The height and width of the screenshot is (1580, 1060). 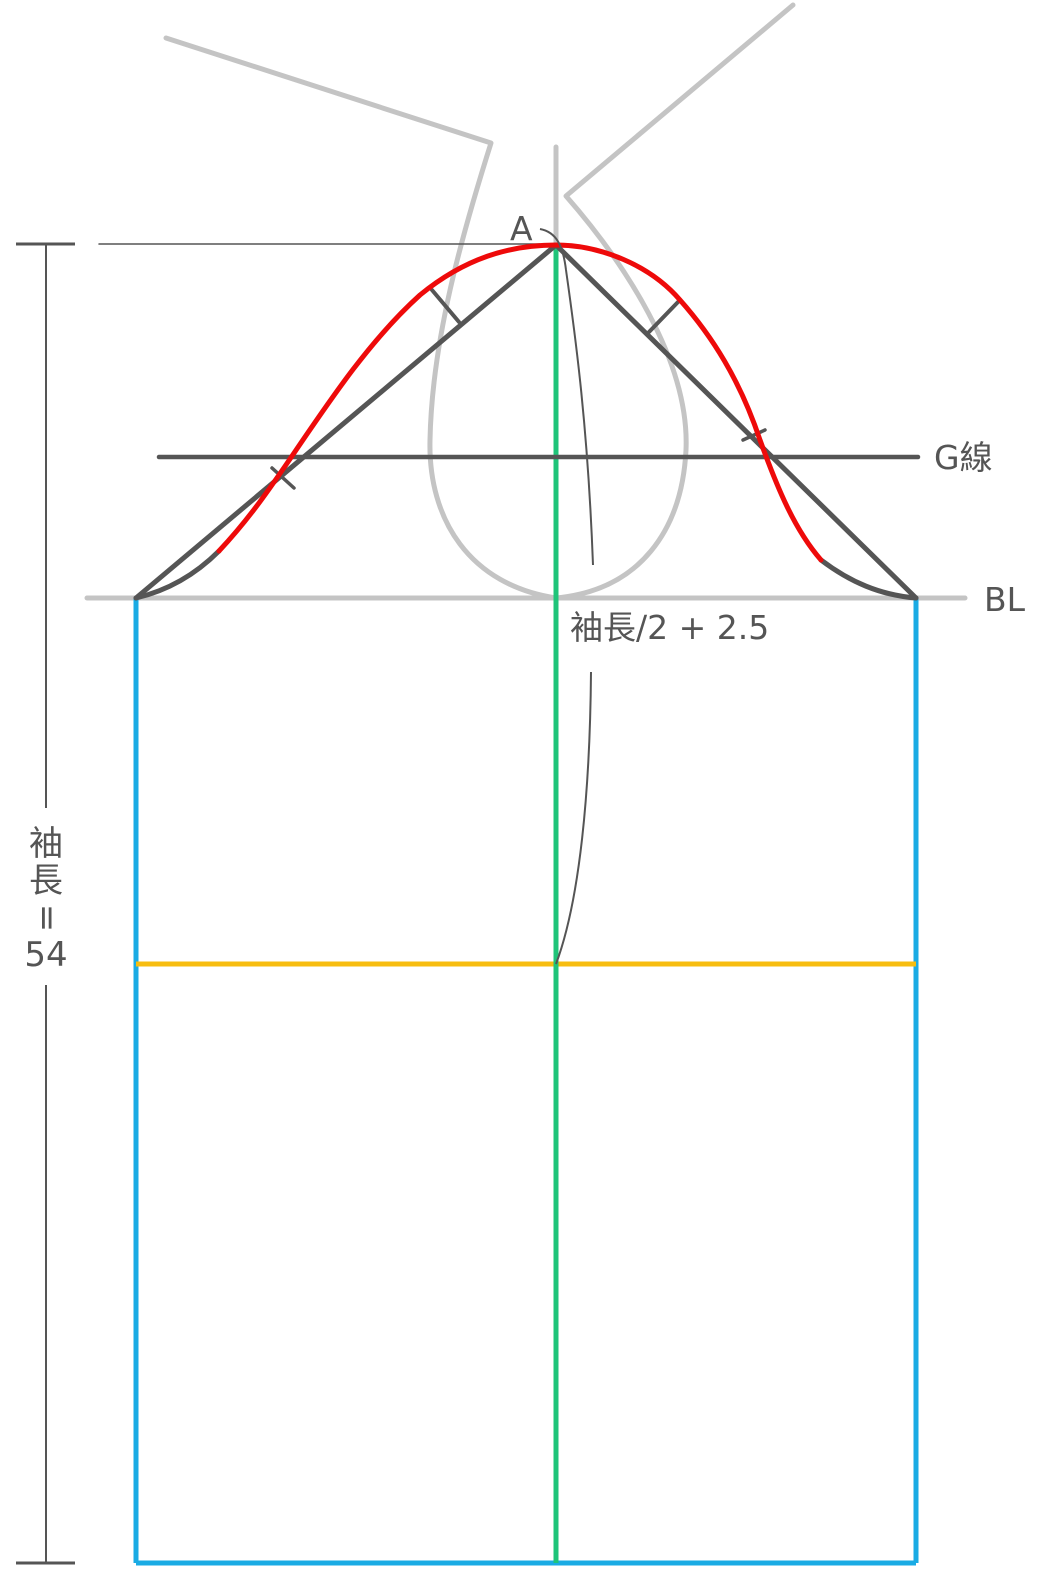 What do you see at coordinates (663, 317) in the screenshot?
I see `back-offset-mark` at bounding box center [663, 317].